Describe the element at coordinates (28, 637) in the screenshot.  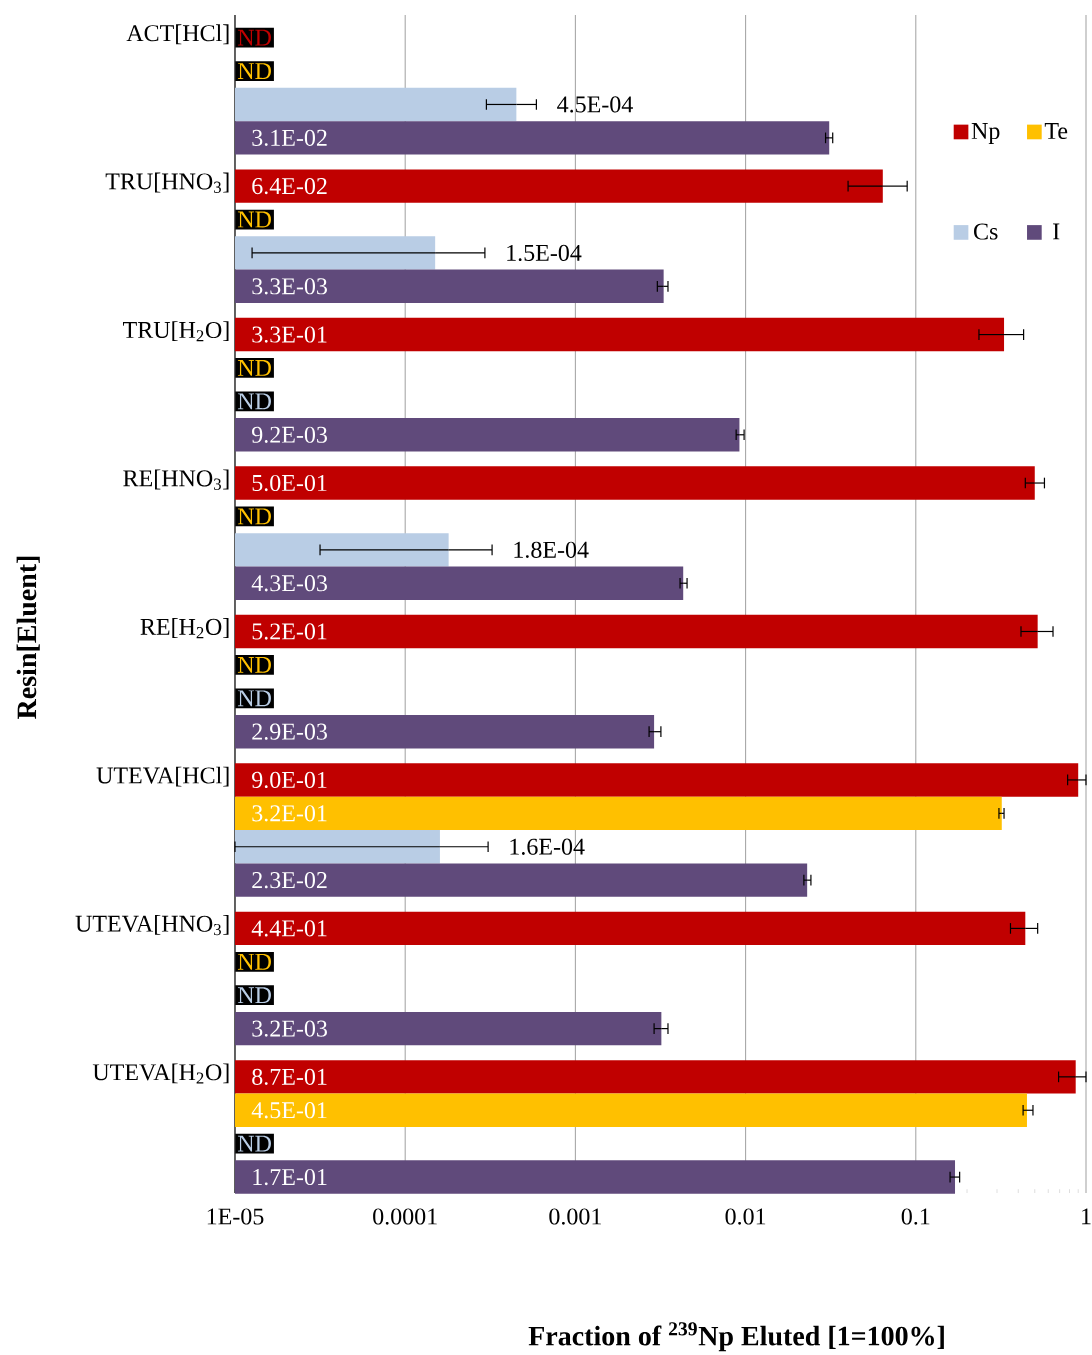
I see `y-axis-title: Resin[Eluent]` at that location.